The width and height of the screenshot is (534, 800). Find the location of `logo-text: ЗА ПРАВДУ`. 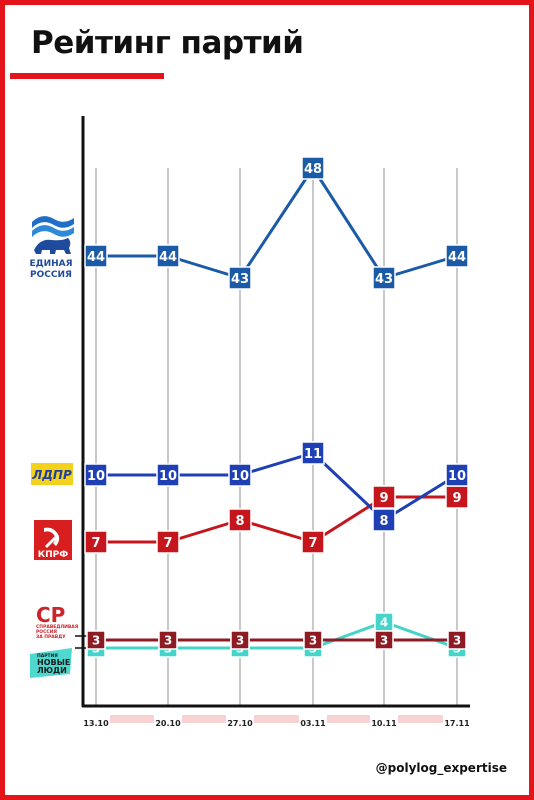

logo-text: ЗА ПРАВДУ is located at coordinates (51, 637).